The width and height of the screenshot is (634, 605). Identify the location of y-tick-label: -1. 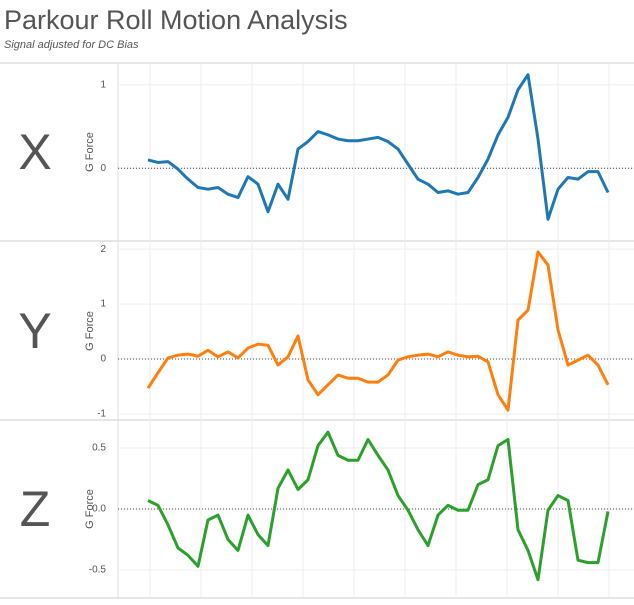
(101, 414).